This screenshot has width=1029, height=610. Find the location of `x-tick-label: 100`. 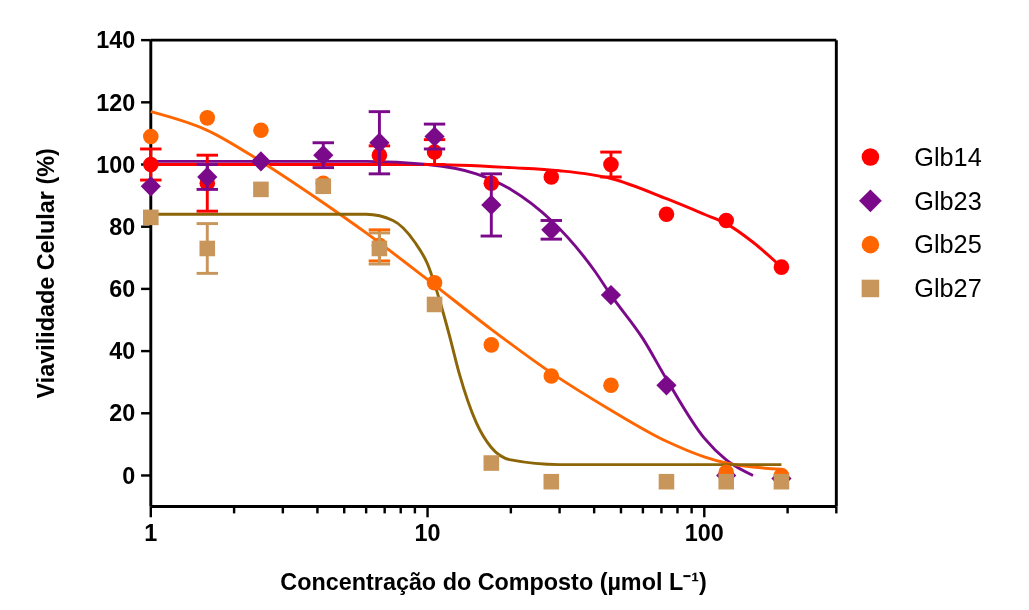

x-tick-label: 100 is located at coordinates (704, 532).